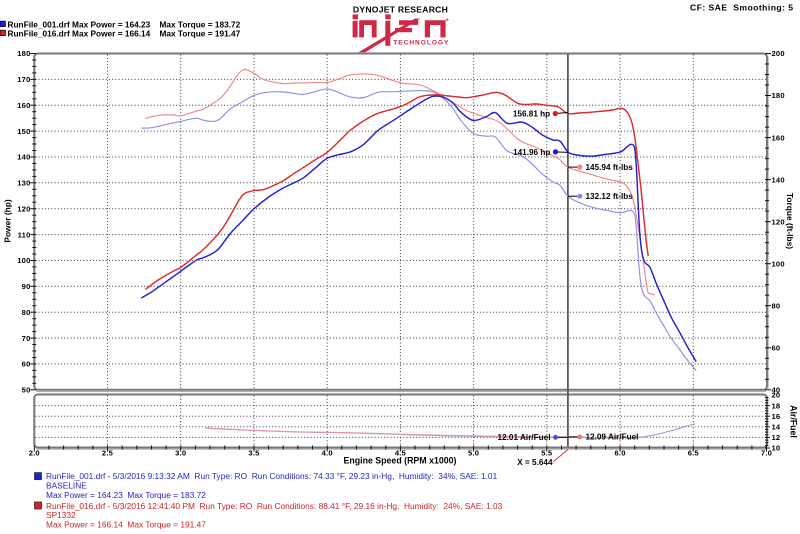 This screenshot has height=534, width=800. I want to click on svg-text: 5.5, so click(547, 453).